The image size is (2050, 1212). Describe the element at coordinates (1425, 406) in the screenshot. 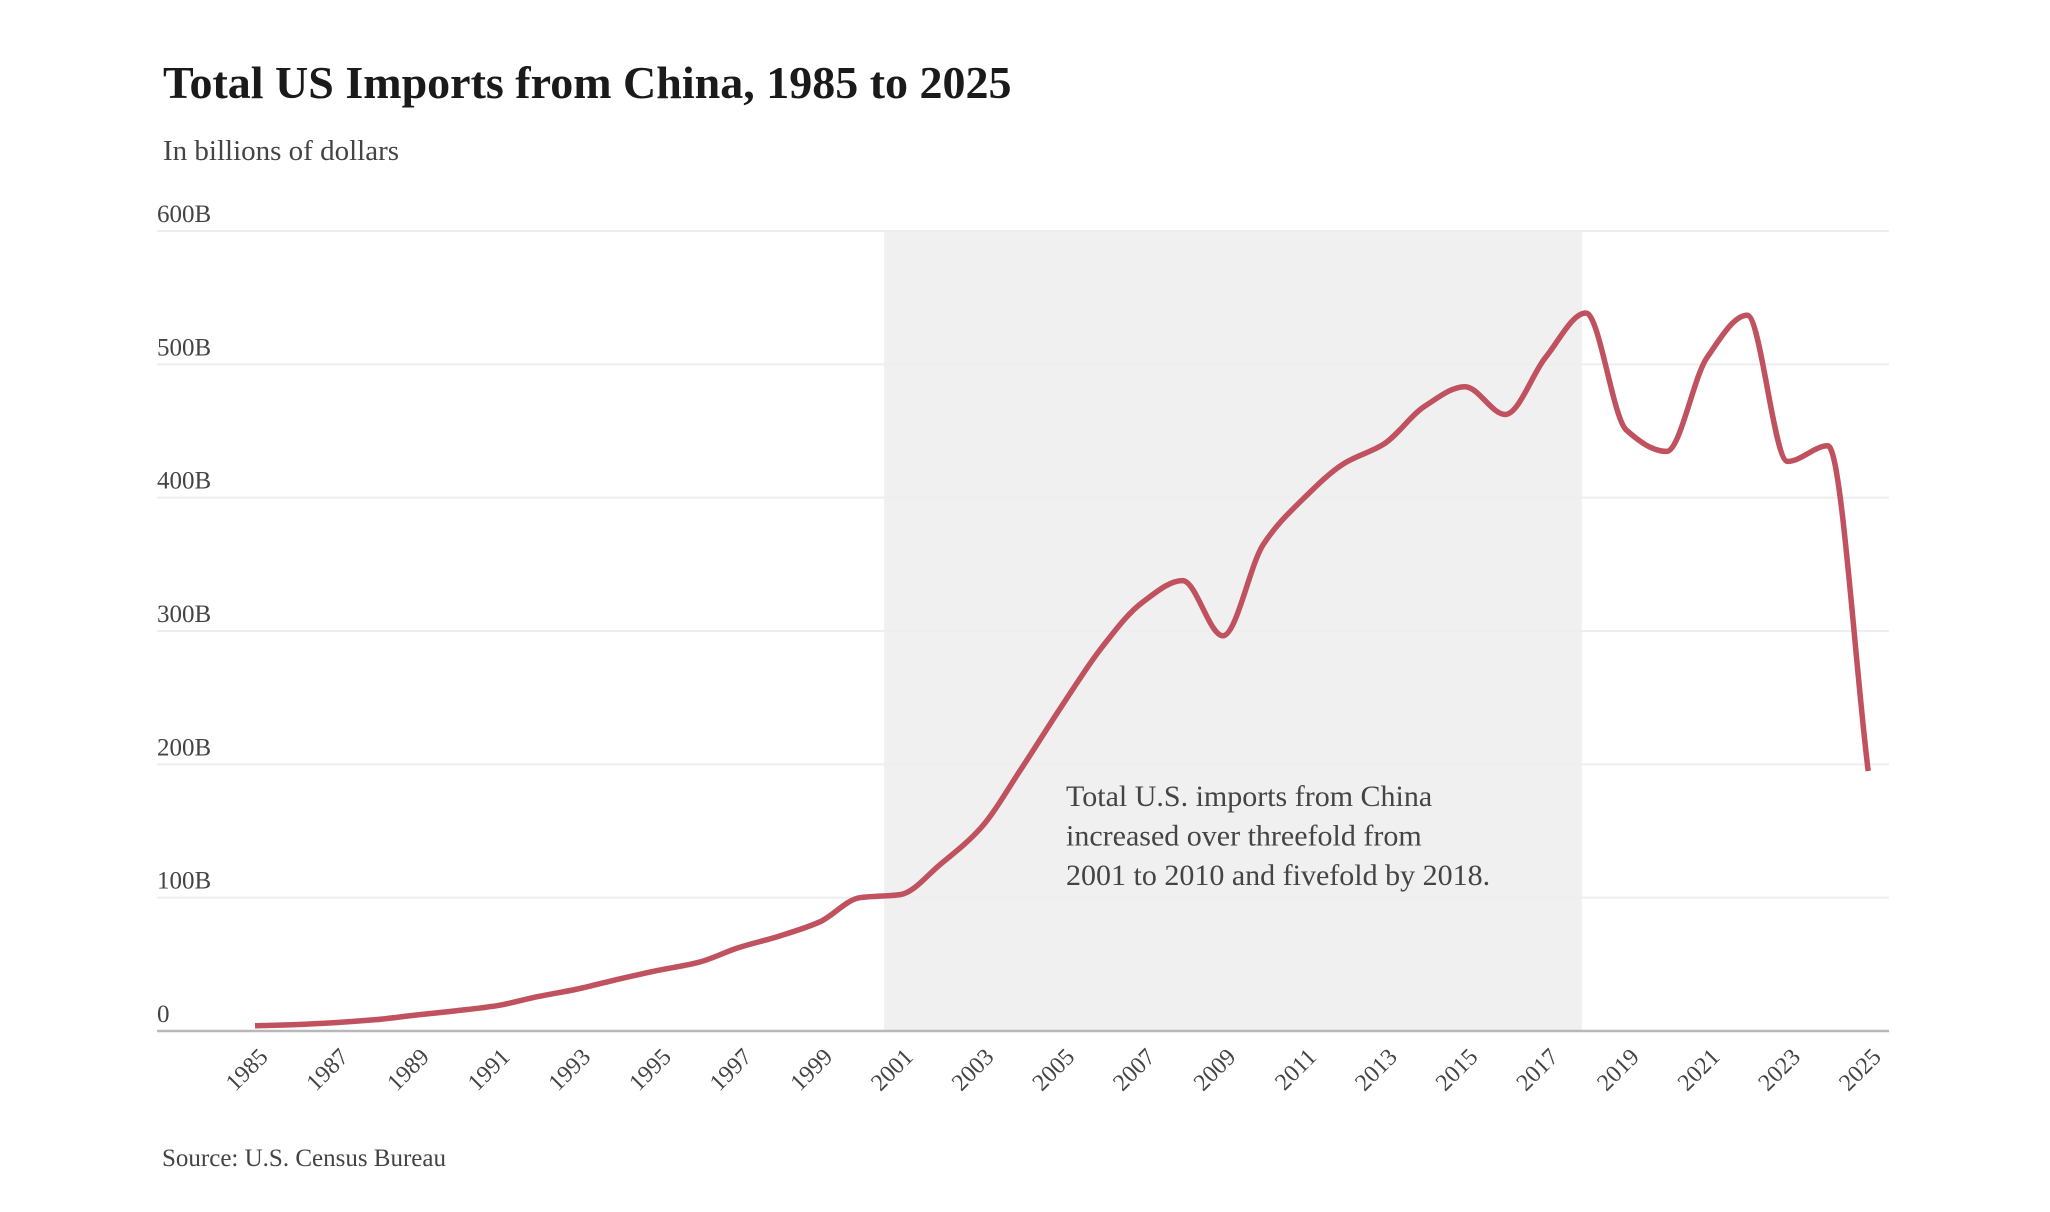

I see `data-point-2014` at that location.